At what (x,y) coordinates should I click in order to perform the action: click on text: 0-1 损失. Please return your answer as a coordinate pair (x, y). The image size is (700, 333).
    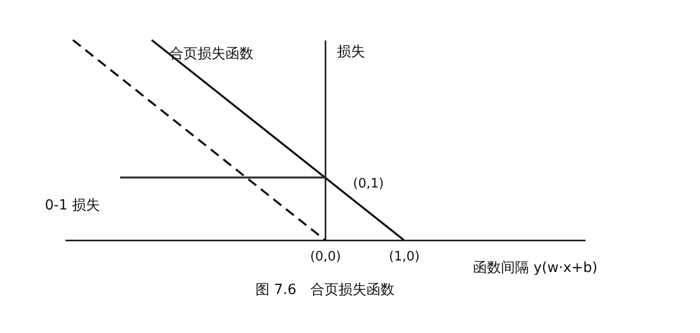
    Looking at the image, I should click on (72, 206).